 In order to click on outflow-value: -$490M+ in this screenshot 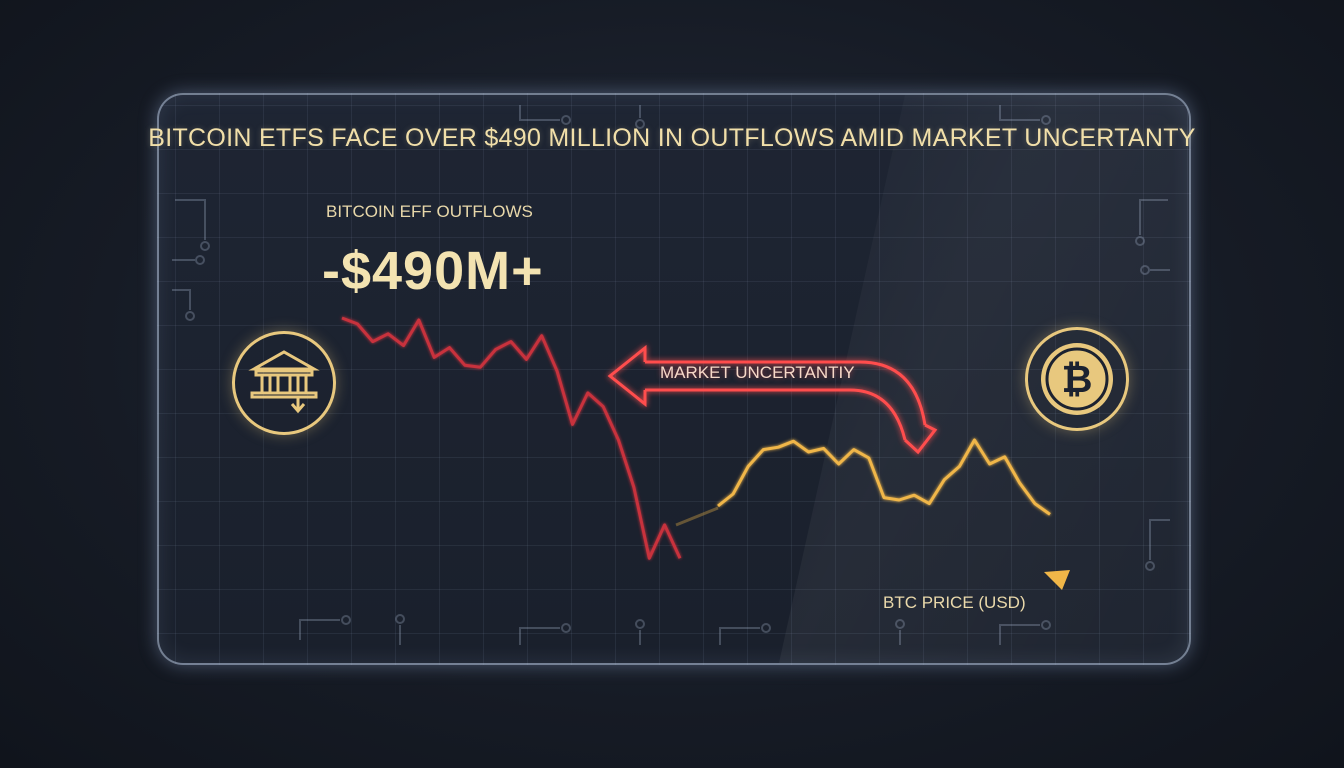, I will do `click(433, 271)`.